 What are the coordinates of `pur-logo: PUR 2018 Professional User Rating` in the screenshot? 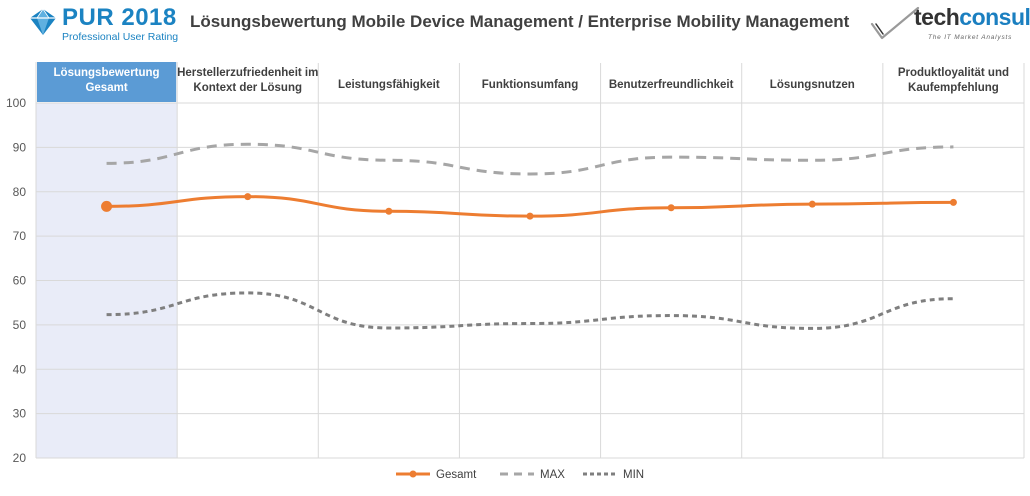 It's located at (108, 23).